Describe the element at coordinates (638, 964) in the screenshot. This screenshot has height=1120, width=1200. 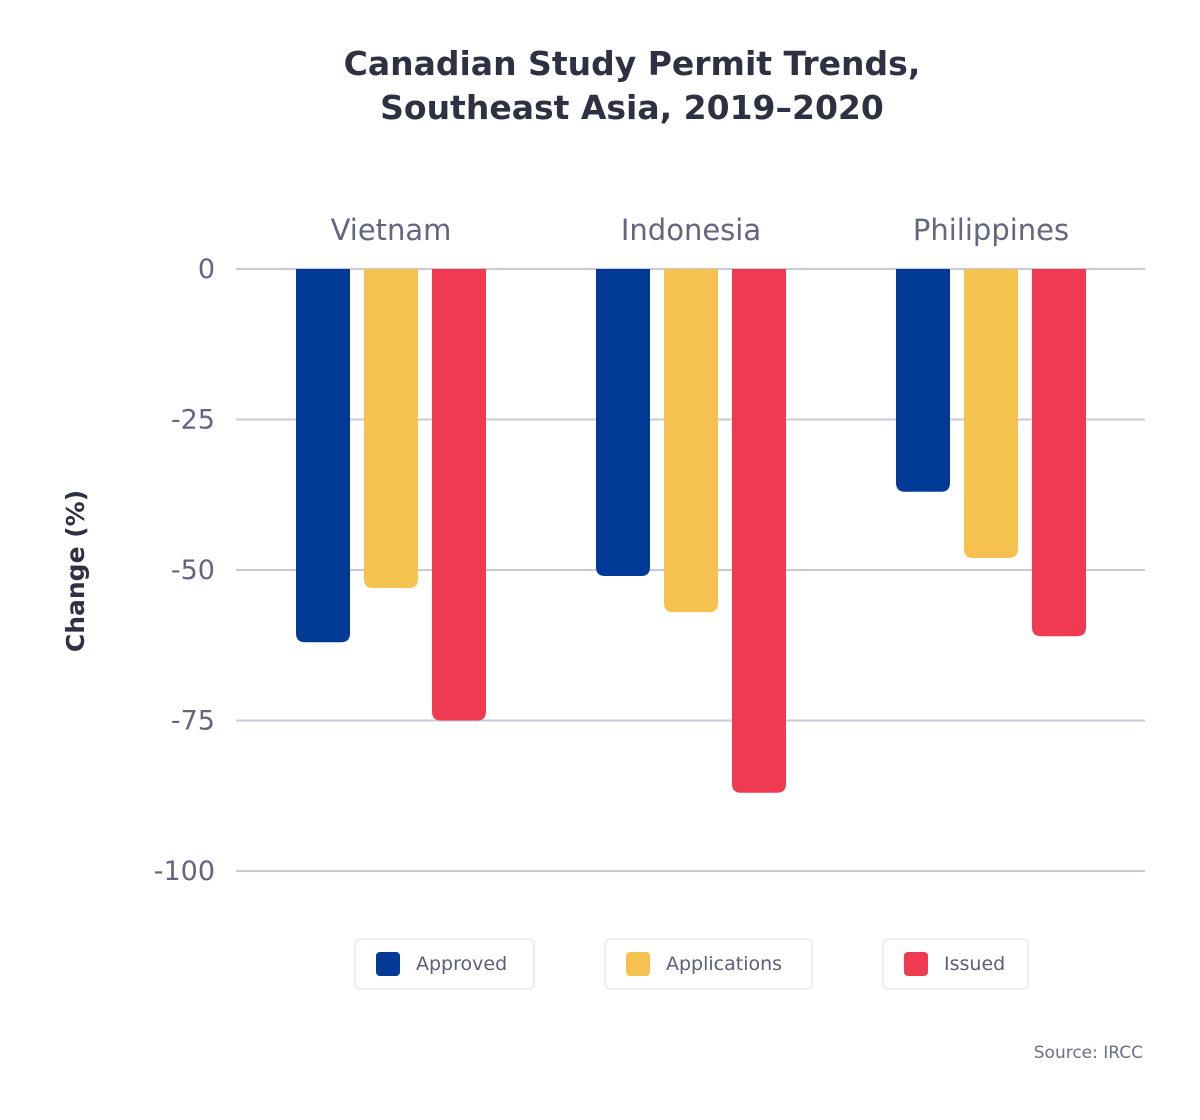
I see `legend-swatch-applications` at that location.